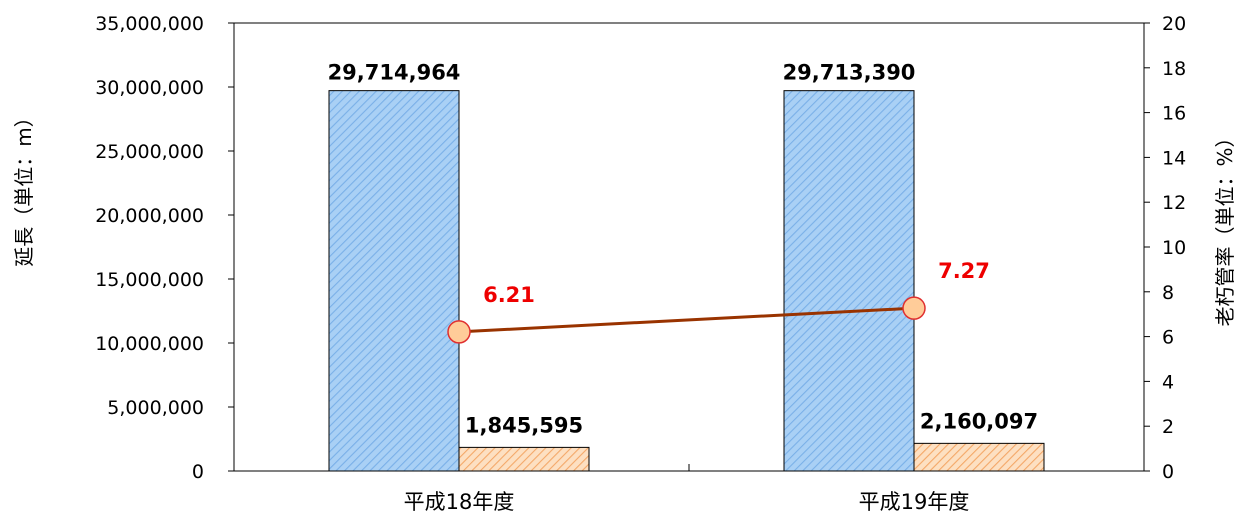  I want to click on category-label: 平成18年度, so click(459, 502).